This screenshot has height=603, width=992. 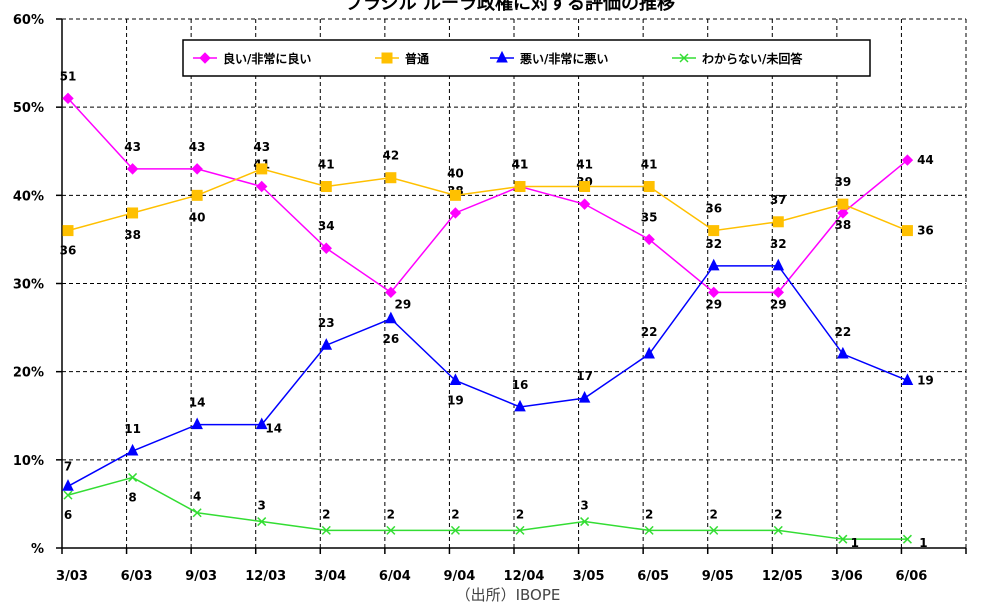 I want to click on legend-box, so click(x=526, y=58).